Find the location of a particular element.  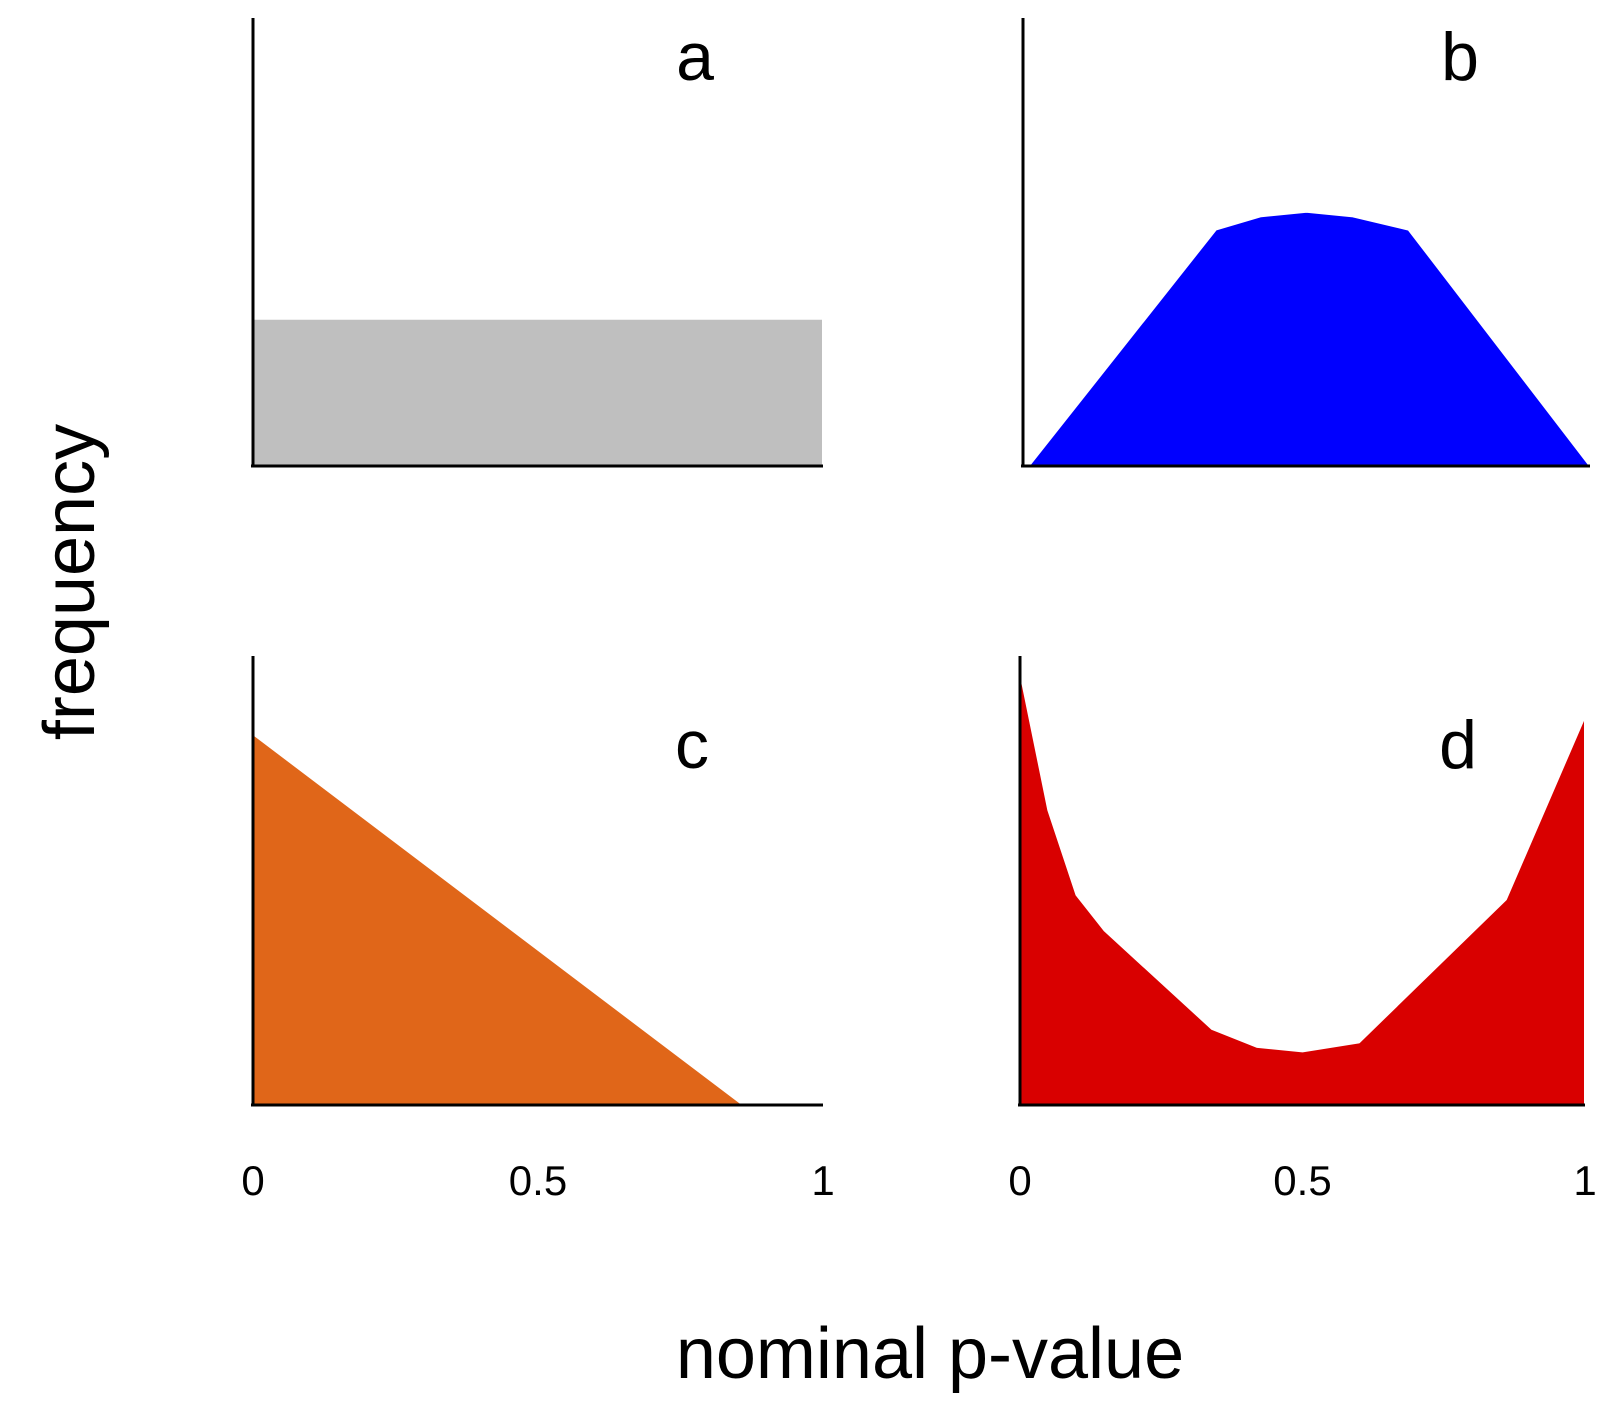

panel-c: c 0 0.5 1 is located at coordinates (538, 930).